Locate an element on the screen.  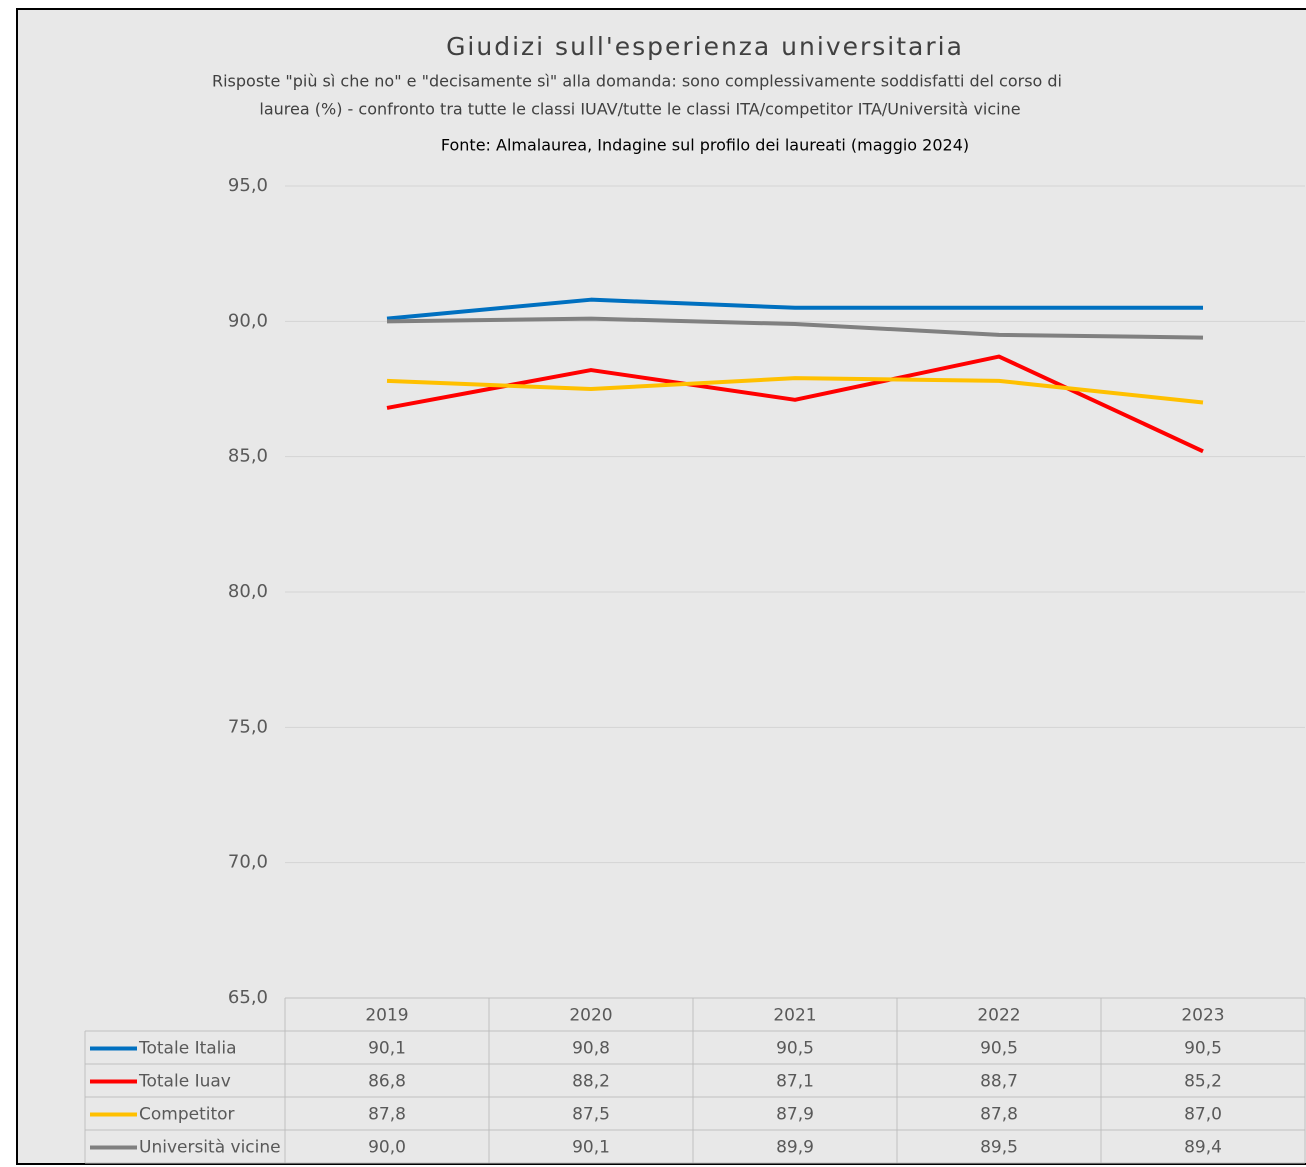
x-tick-label: 2019 is located at coordinates (386, 1016).